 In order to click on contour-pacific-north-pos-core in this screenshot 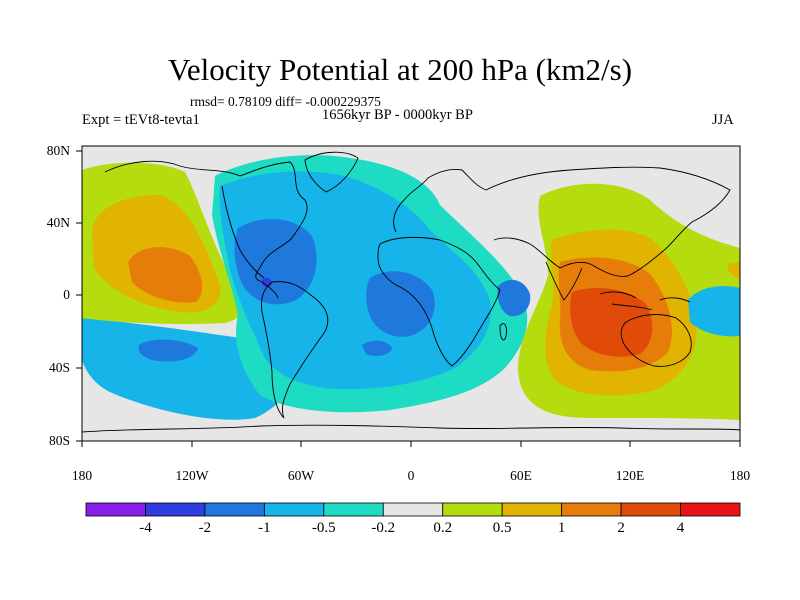, I will do `click(165, 275)`.